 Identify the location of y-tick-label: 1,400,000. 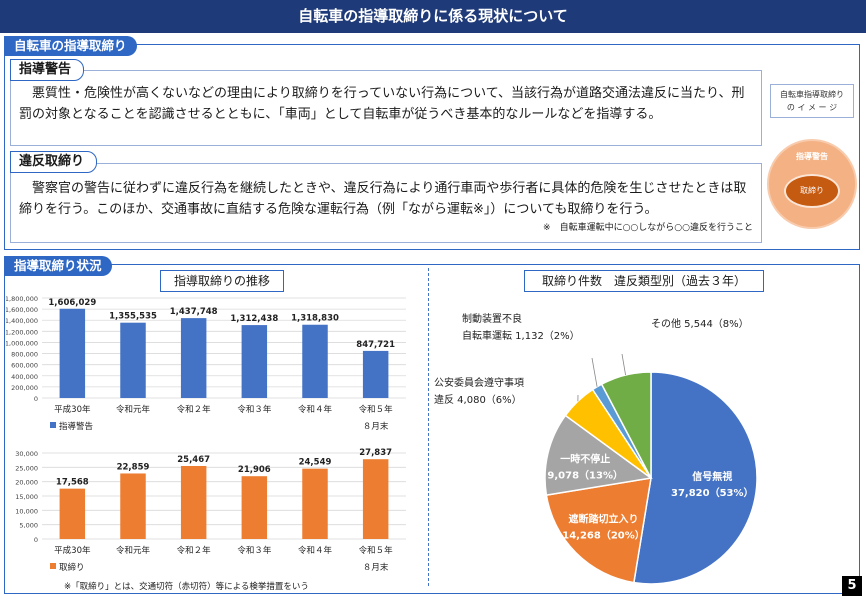
(22, 321).